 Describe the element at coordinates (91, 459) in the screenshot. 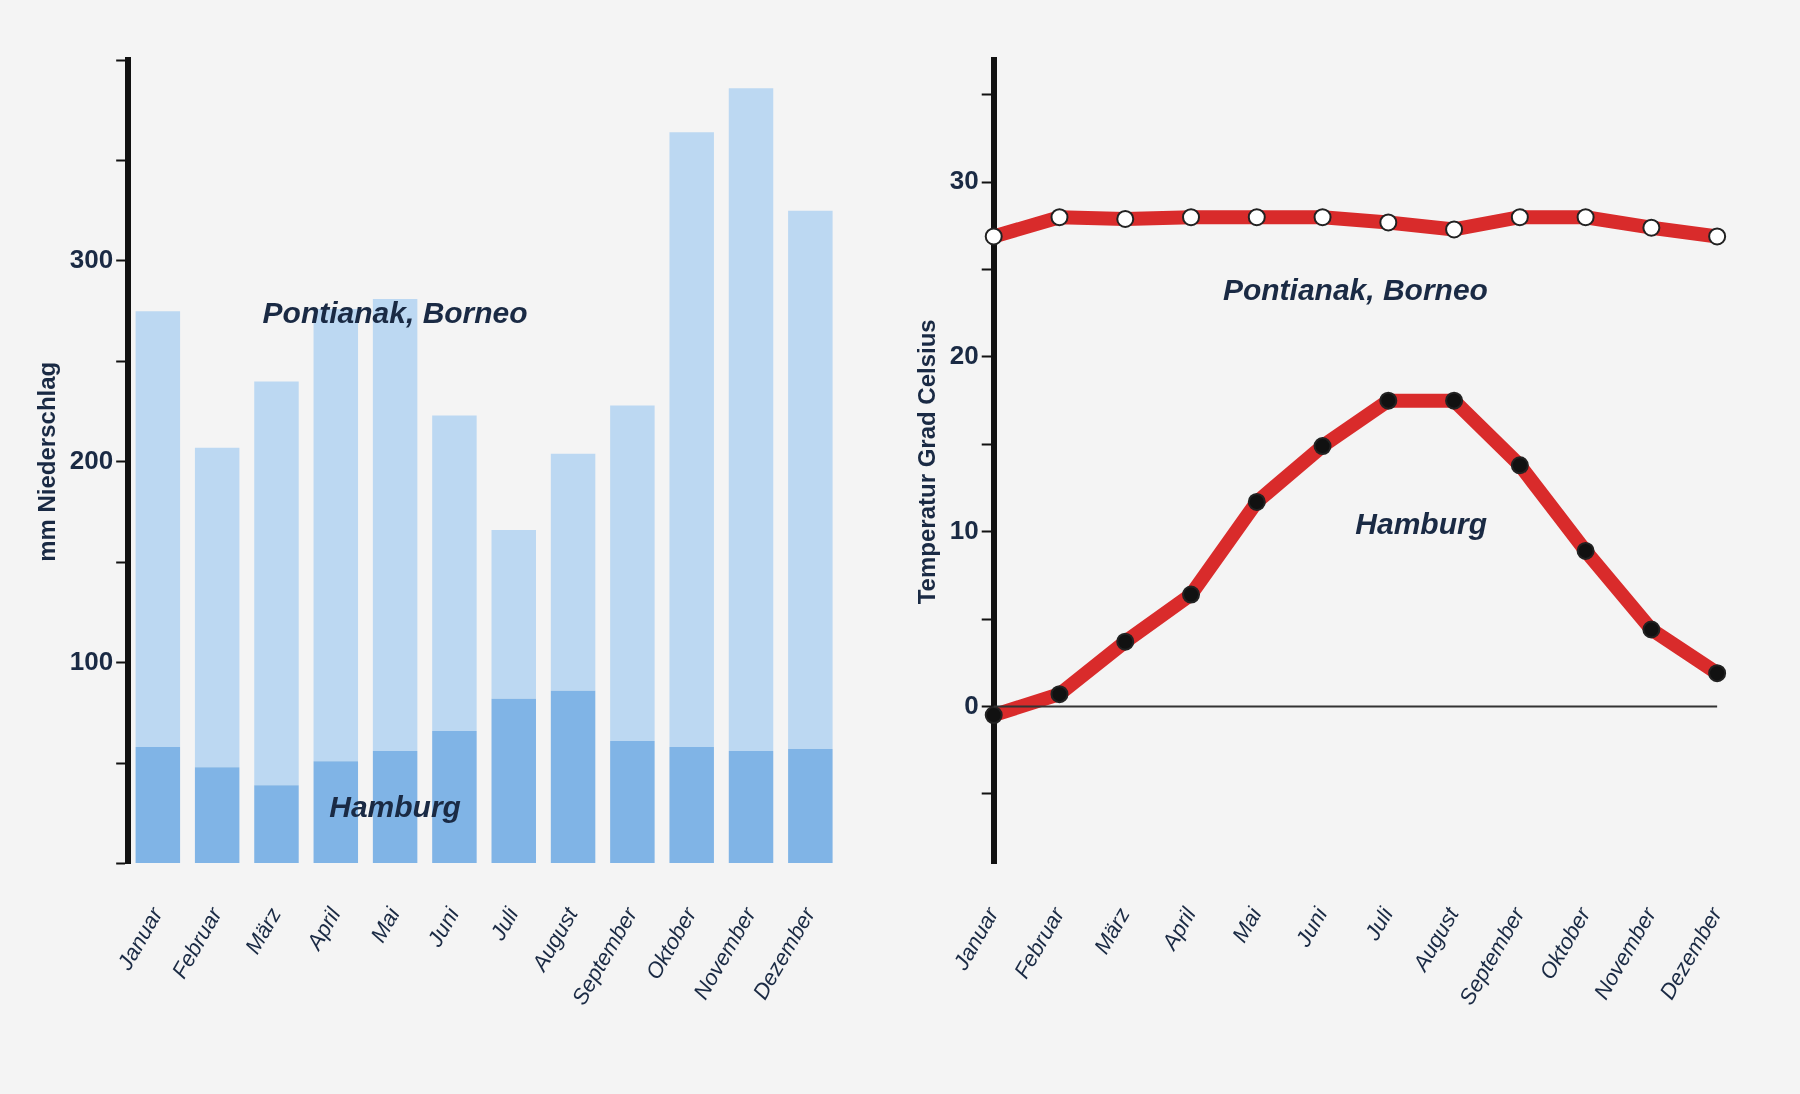

I see `y-tick-label: 200` at that location.